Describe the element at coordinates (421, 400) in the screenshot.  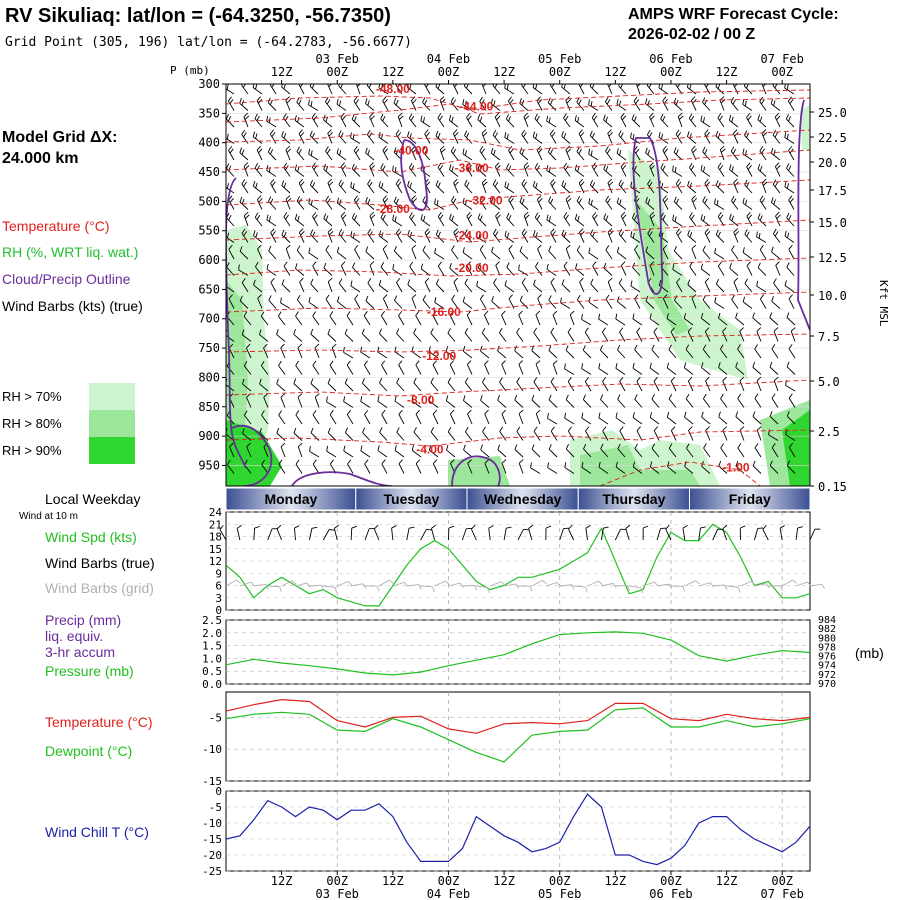
I see `temperature-contour-label: -8.00` at that location.